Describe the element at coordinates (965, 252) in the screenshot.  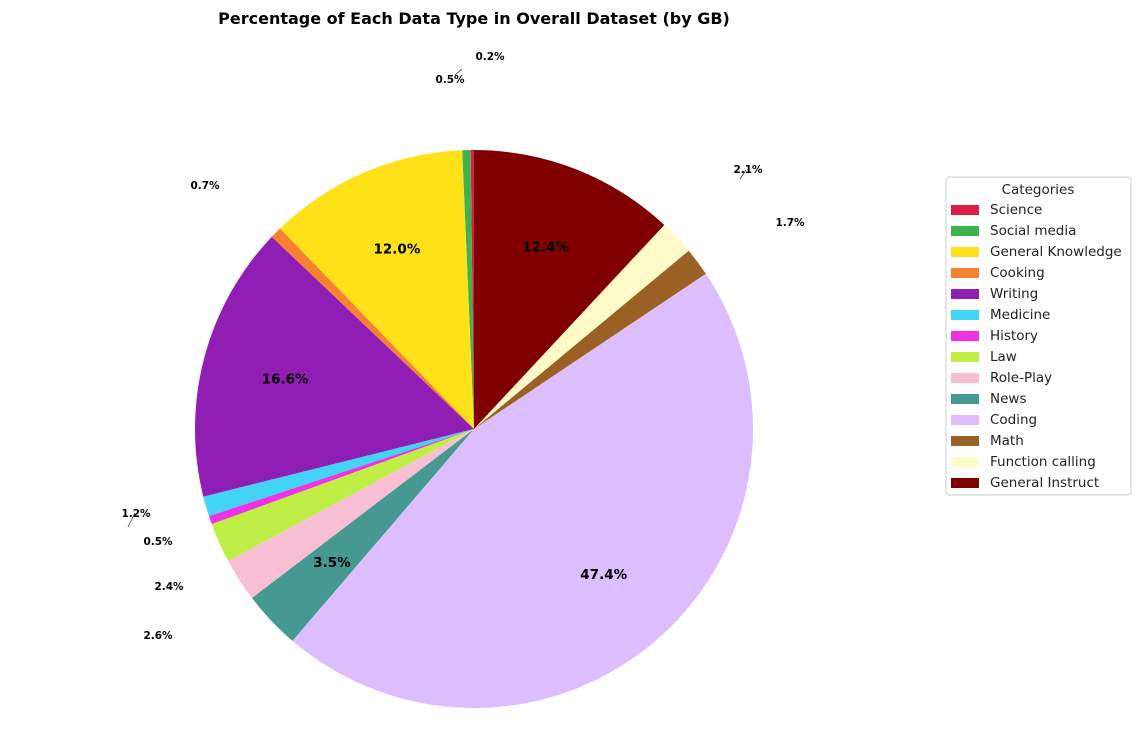
I see `legend-swatch-general-knowledge` at that location.